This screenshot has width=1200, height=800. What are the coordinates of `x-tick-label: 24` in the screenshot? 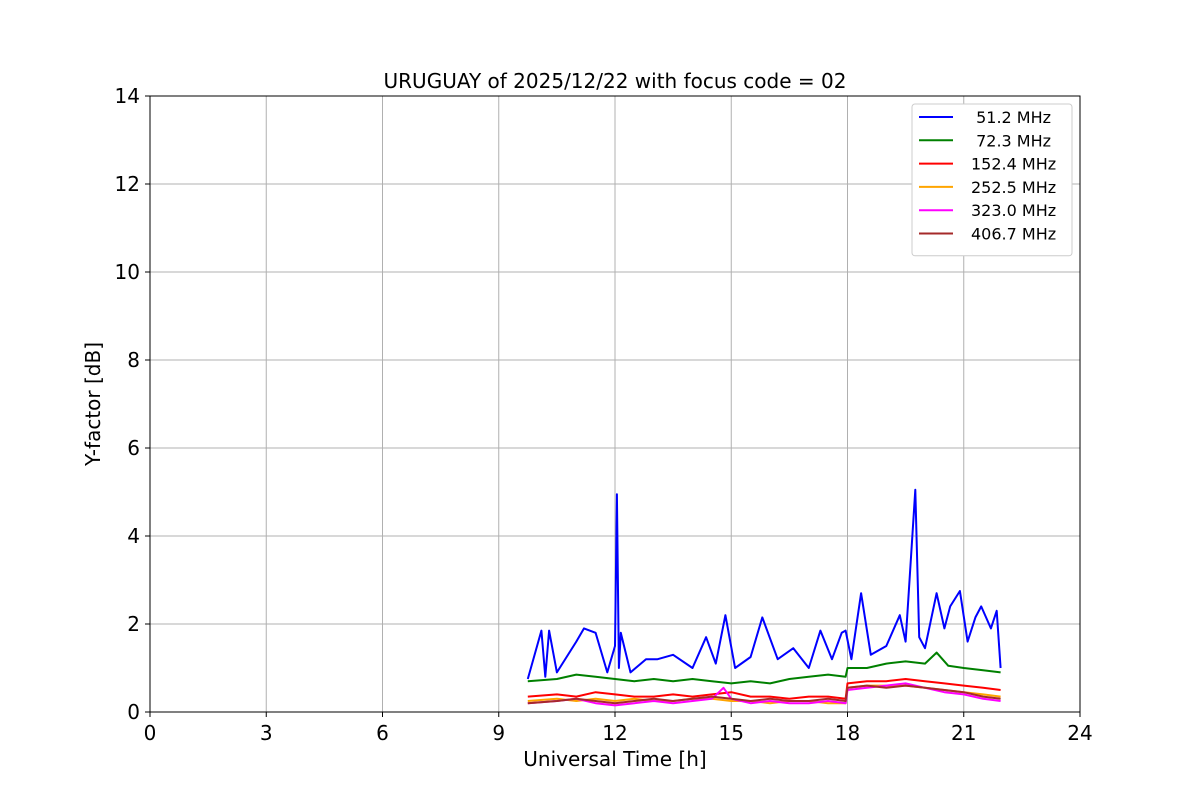 It's located at (1079, 733).